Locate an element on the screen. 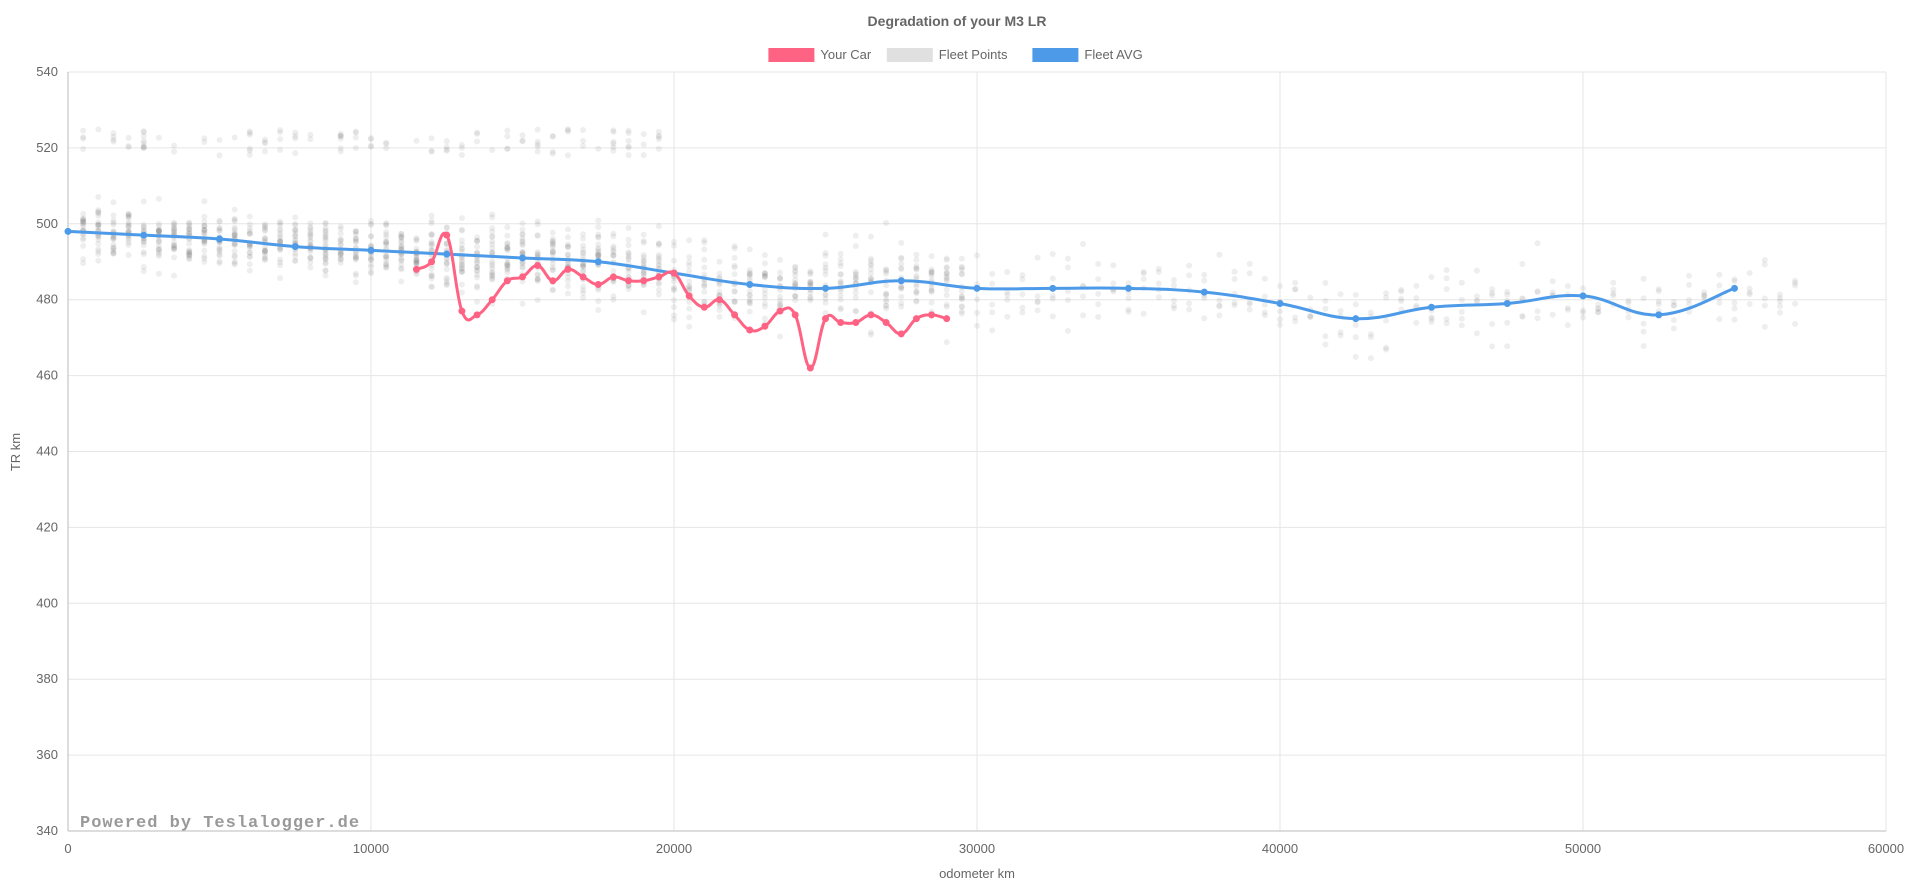 This screenshot has height=895, width=1915. legend-item-fleet-points: Fleet Points is located at coordinates (947, 54).